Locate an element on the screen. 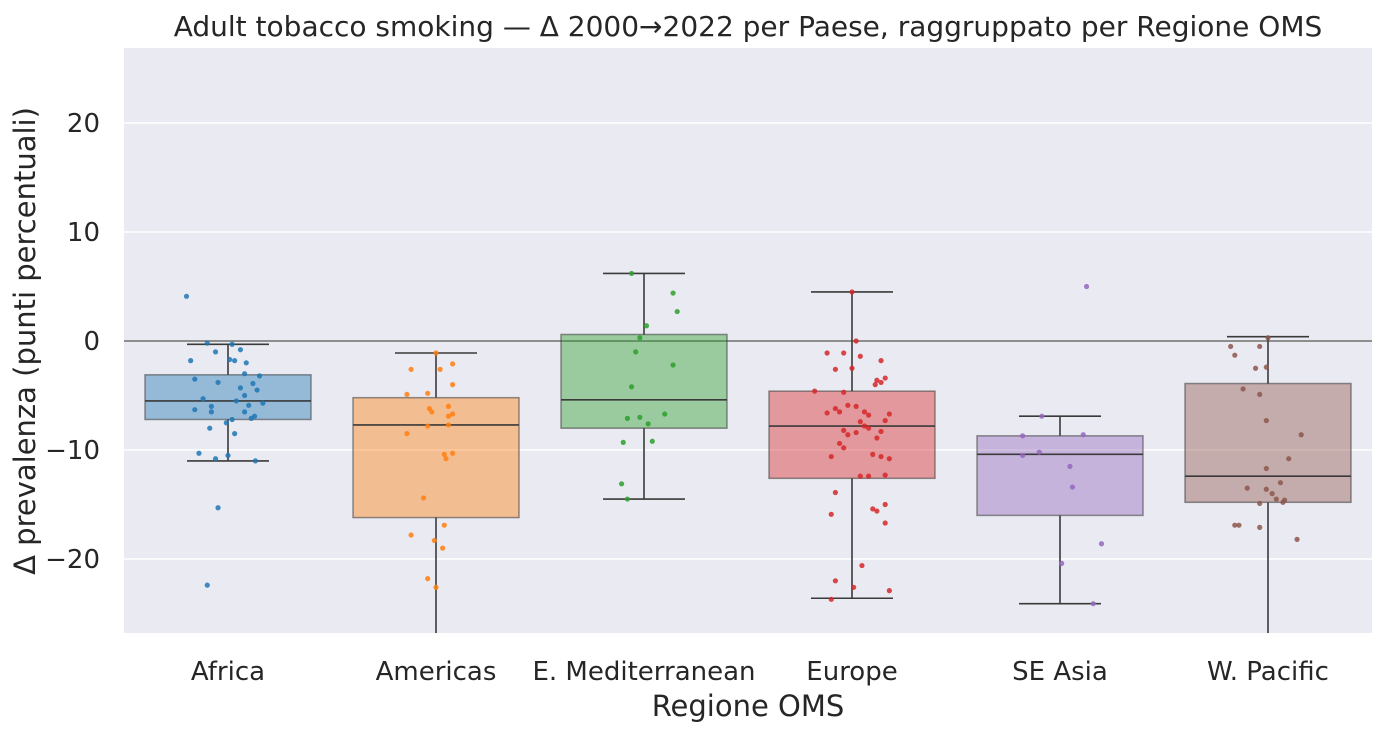 This screenshot has width=1385, height=735. box-africa is located at coordinates (228, 402).